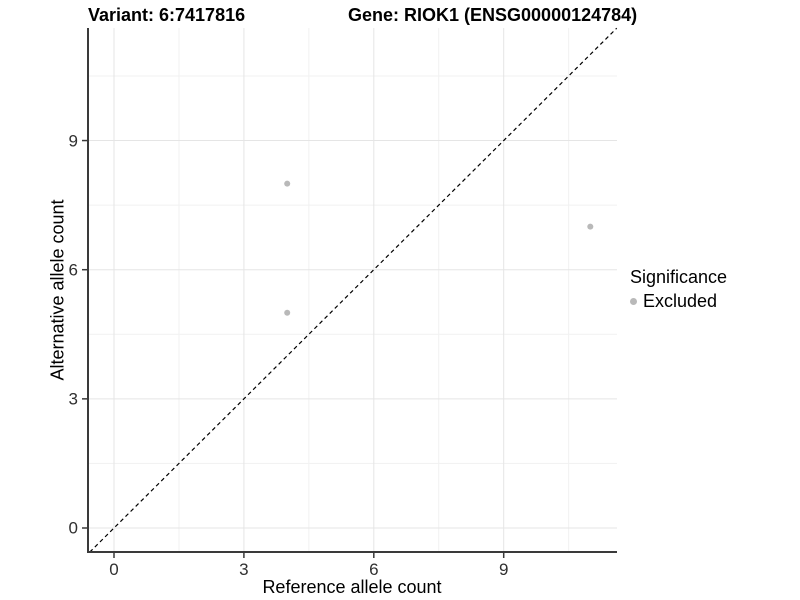 This screenshot has height=600, width=800. Describe the element at coordinates (73, 528) in the screenshot. I see `y-tick-label: 0` at that location.